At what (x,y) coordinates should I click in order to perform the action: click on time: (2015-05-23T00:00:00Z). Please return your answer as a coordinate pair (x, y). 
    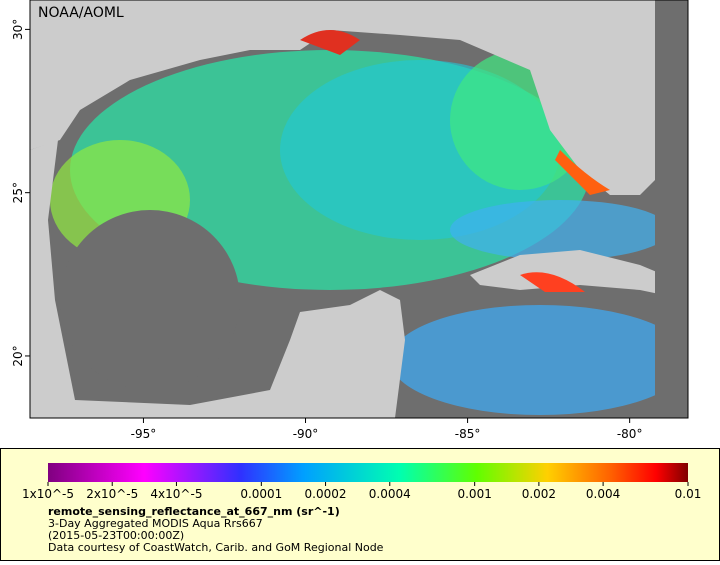
    Looking at the image, I should click on (116, 535).